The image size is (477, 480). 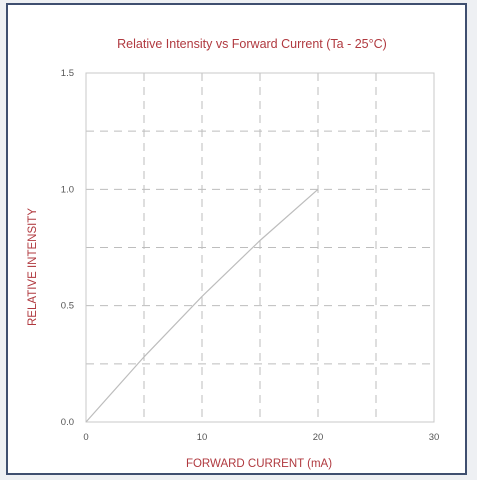 I want to click on x-tick-label: 30, so click(x=434, y=437).